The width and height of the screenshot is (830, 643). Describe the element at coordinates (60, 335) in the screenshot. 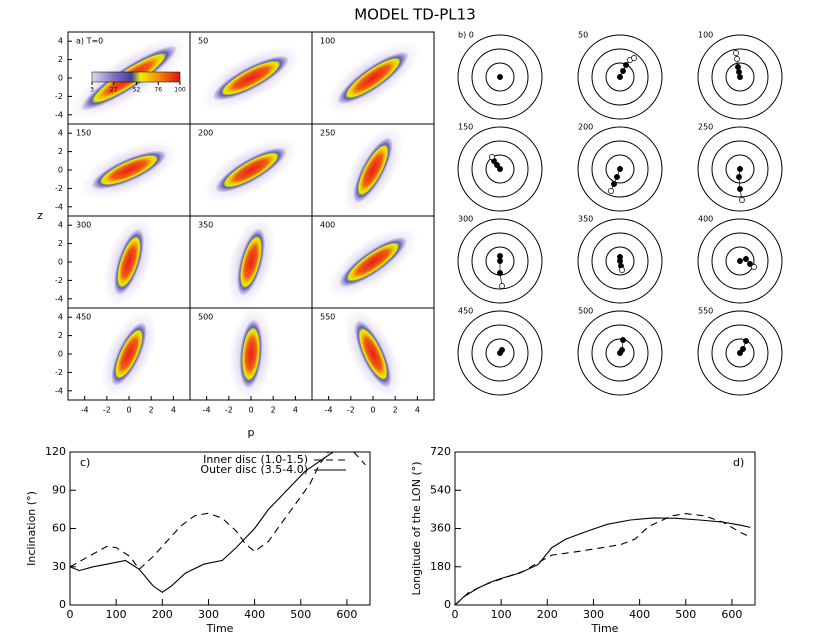

I see `y-tick-label: 2` at that location.